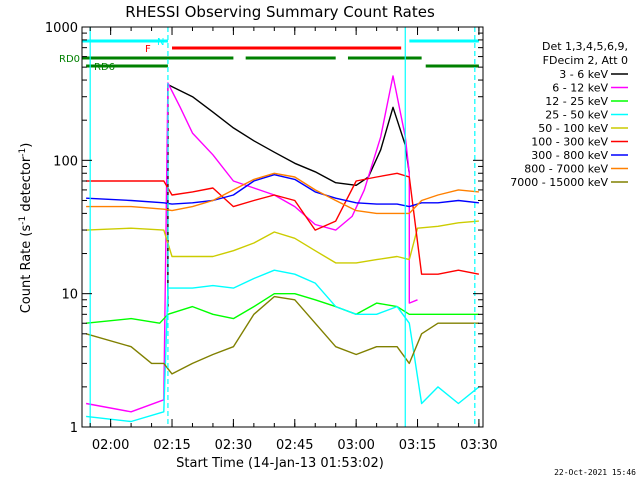 The image size is (640, 480). Describe the element at coordinates (171, 445) in the screenshot. I see `x-tick-label: 02:15` at that location.